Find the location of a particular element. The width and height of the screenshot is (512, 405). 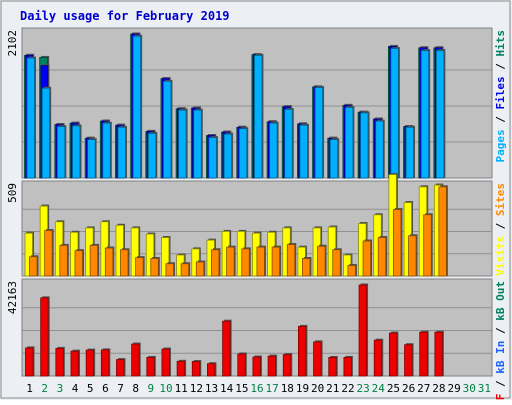

x-tick-day-10: 10 is located at coordinates (165, 388).